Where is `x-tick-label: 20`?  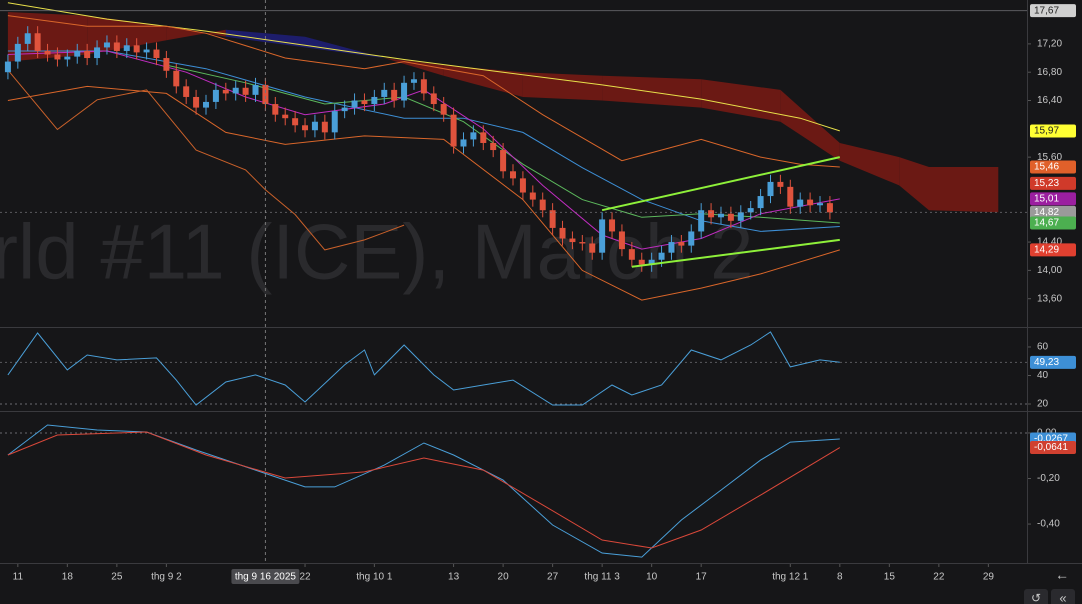 x-tick-label: 20 is located at coordinates (504, 577).